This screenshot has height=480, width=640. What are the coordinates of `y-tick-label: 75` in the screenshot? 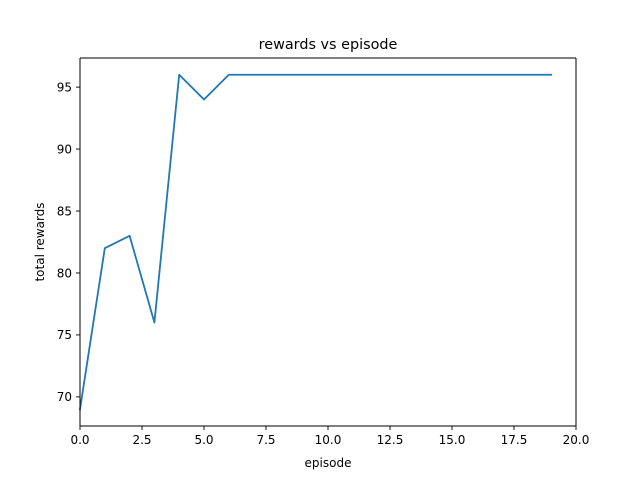 It's located at (64, 335).